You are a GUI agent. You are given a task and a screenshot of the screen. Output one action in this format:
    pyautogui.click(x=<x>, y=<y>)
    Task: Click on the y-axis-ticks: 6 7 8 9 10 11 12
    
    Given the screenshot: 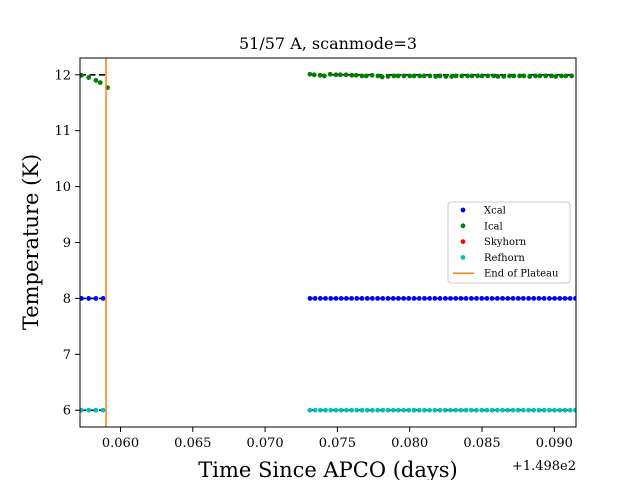 What is the action you would take?
    pyautogui.click(x=67, y=243)
    